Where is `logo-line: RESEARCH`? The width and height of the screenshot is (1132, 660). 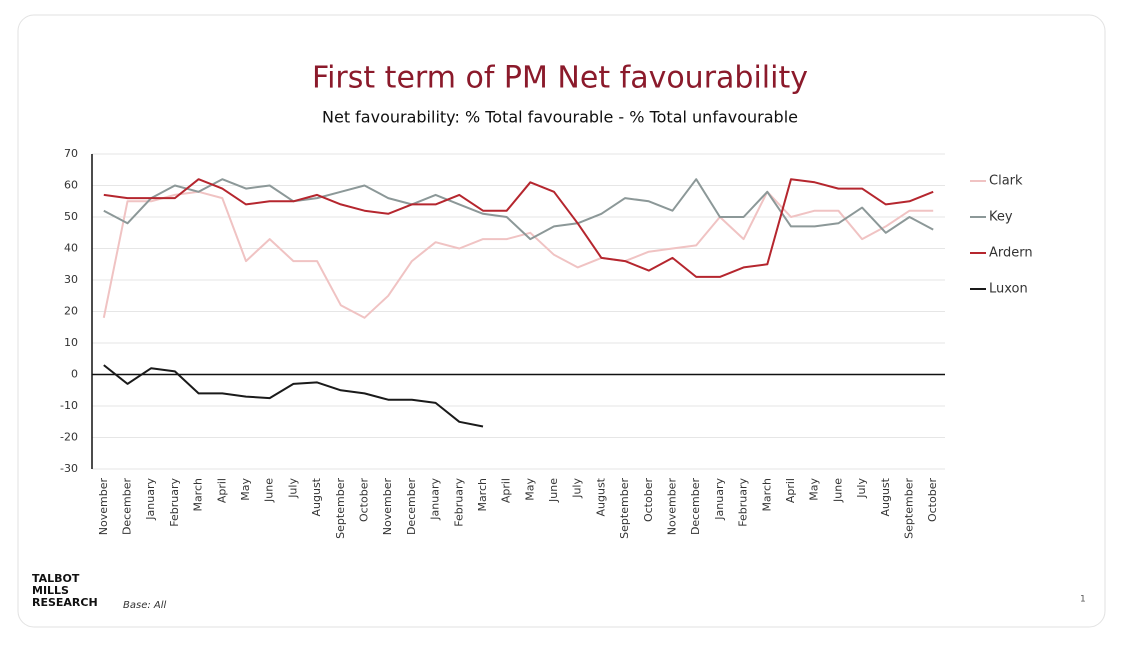 logo-line: RESEARCH is located at coordinates (65, 602).